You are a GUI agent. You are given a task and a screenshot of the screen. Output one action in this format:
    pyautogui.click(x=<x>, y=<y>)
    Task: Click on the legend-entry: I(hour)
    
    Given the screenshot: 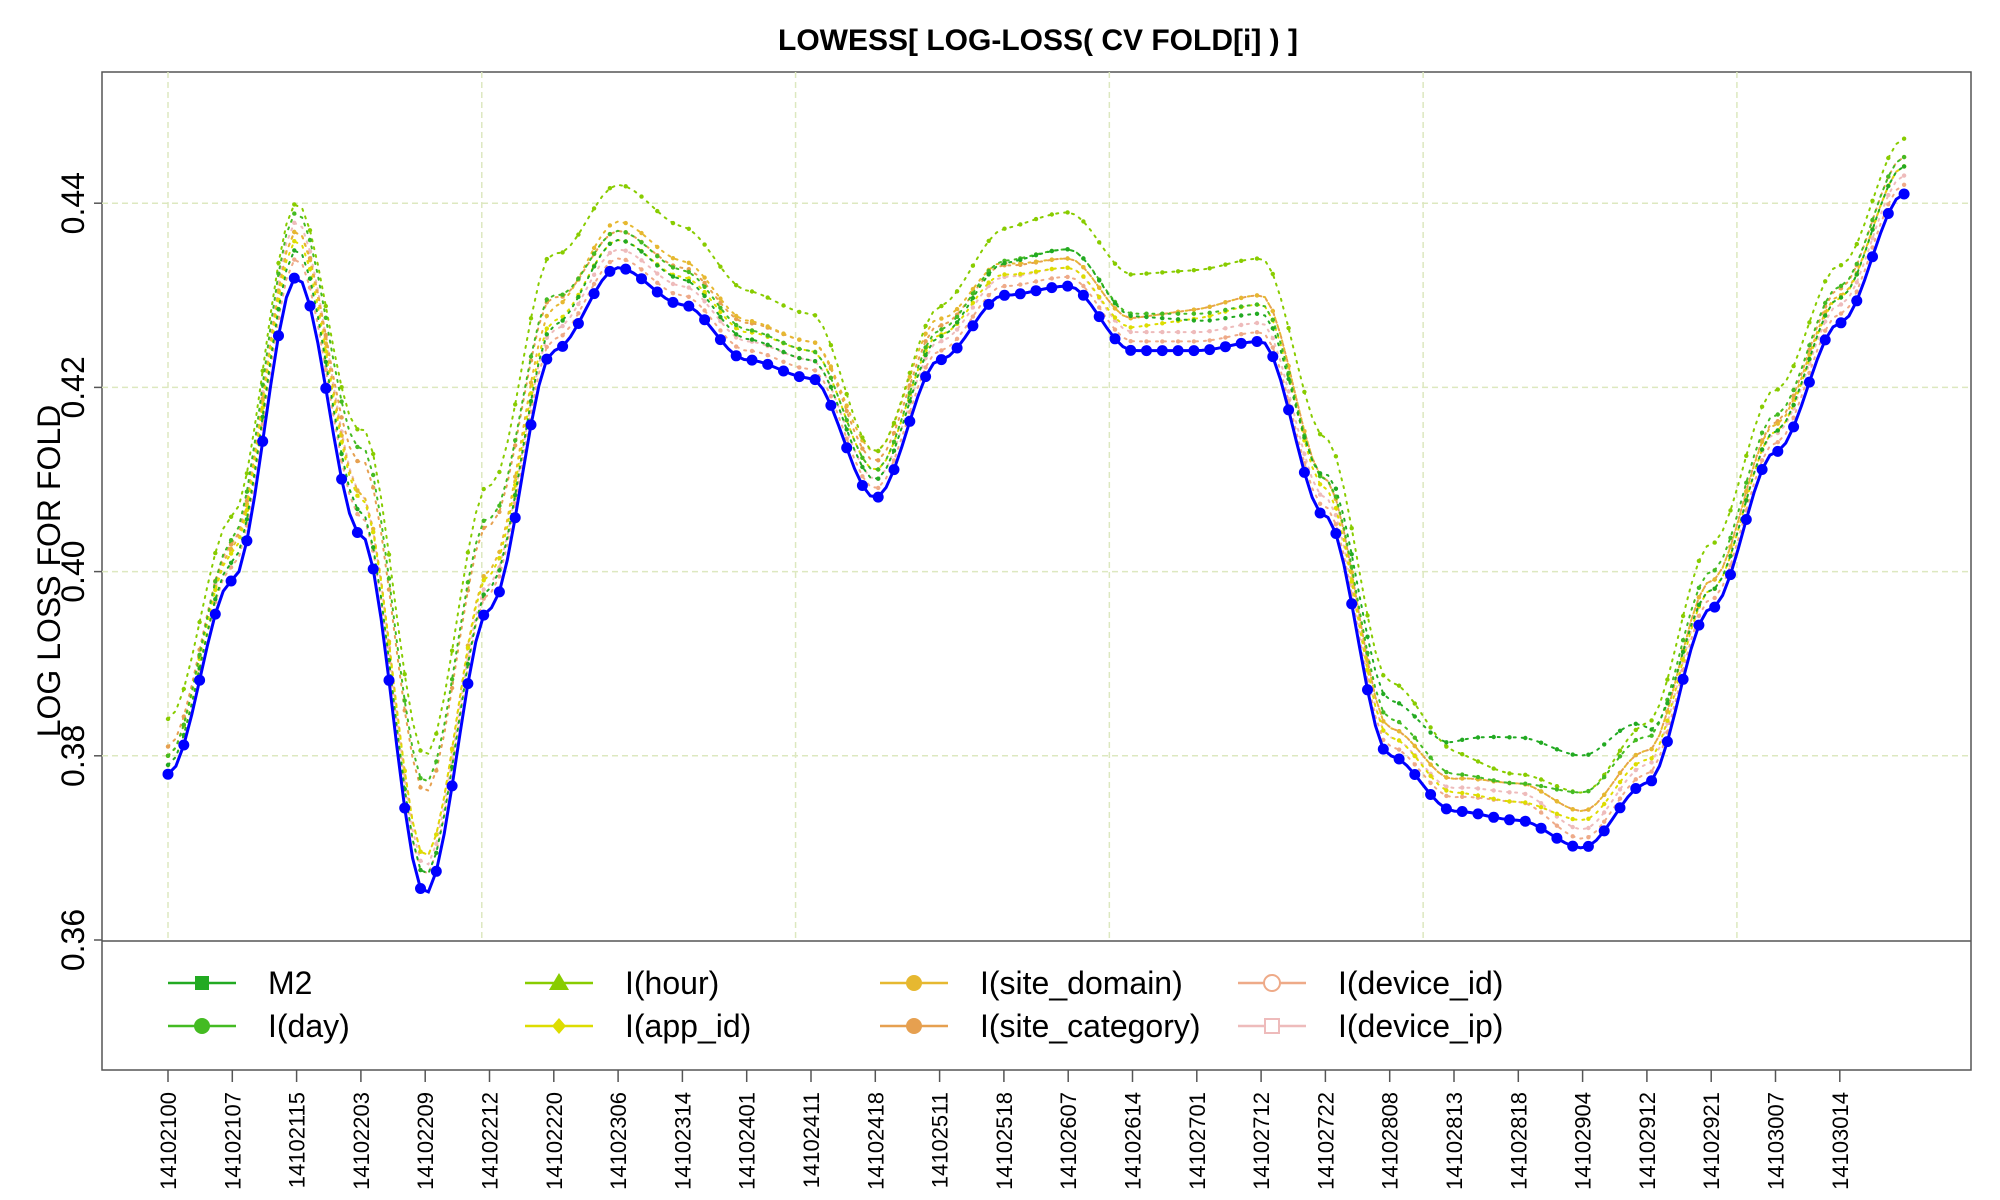 What is the action you would take?
    pyautogui.click(x=622, y=983)
    